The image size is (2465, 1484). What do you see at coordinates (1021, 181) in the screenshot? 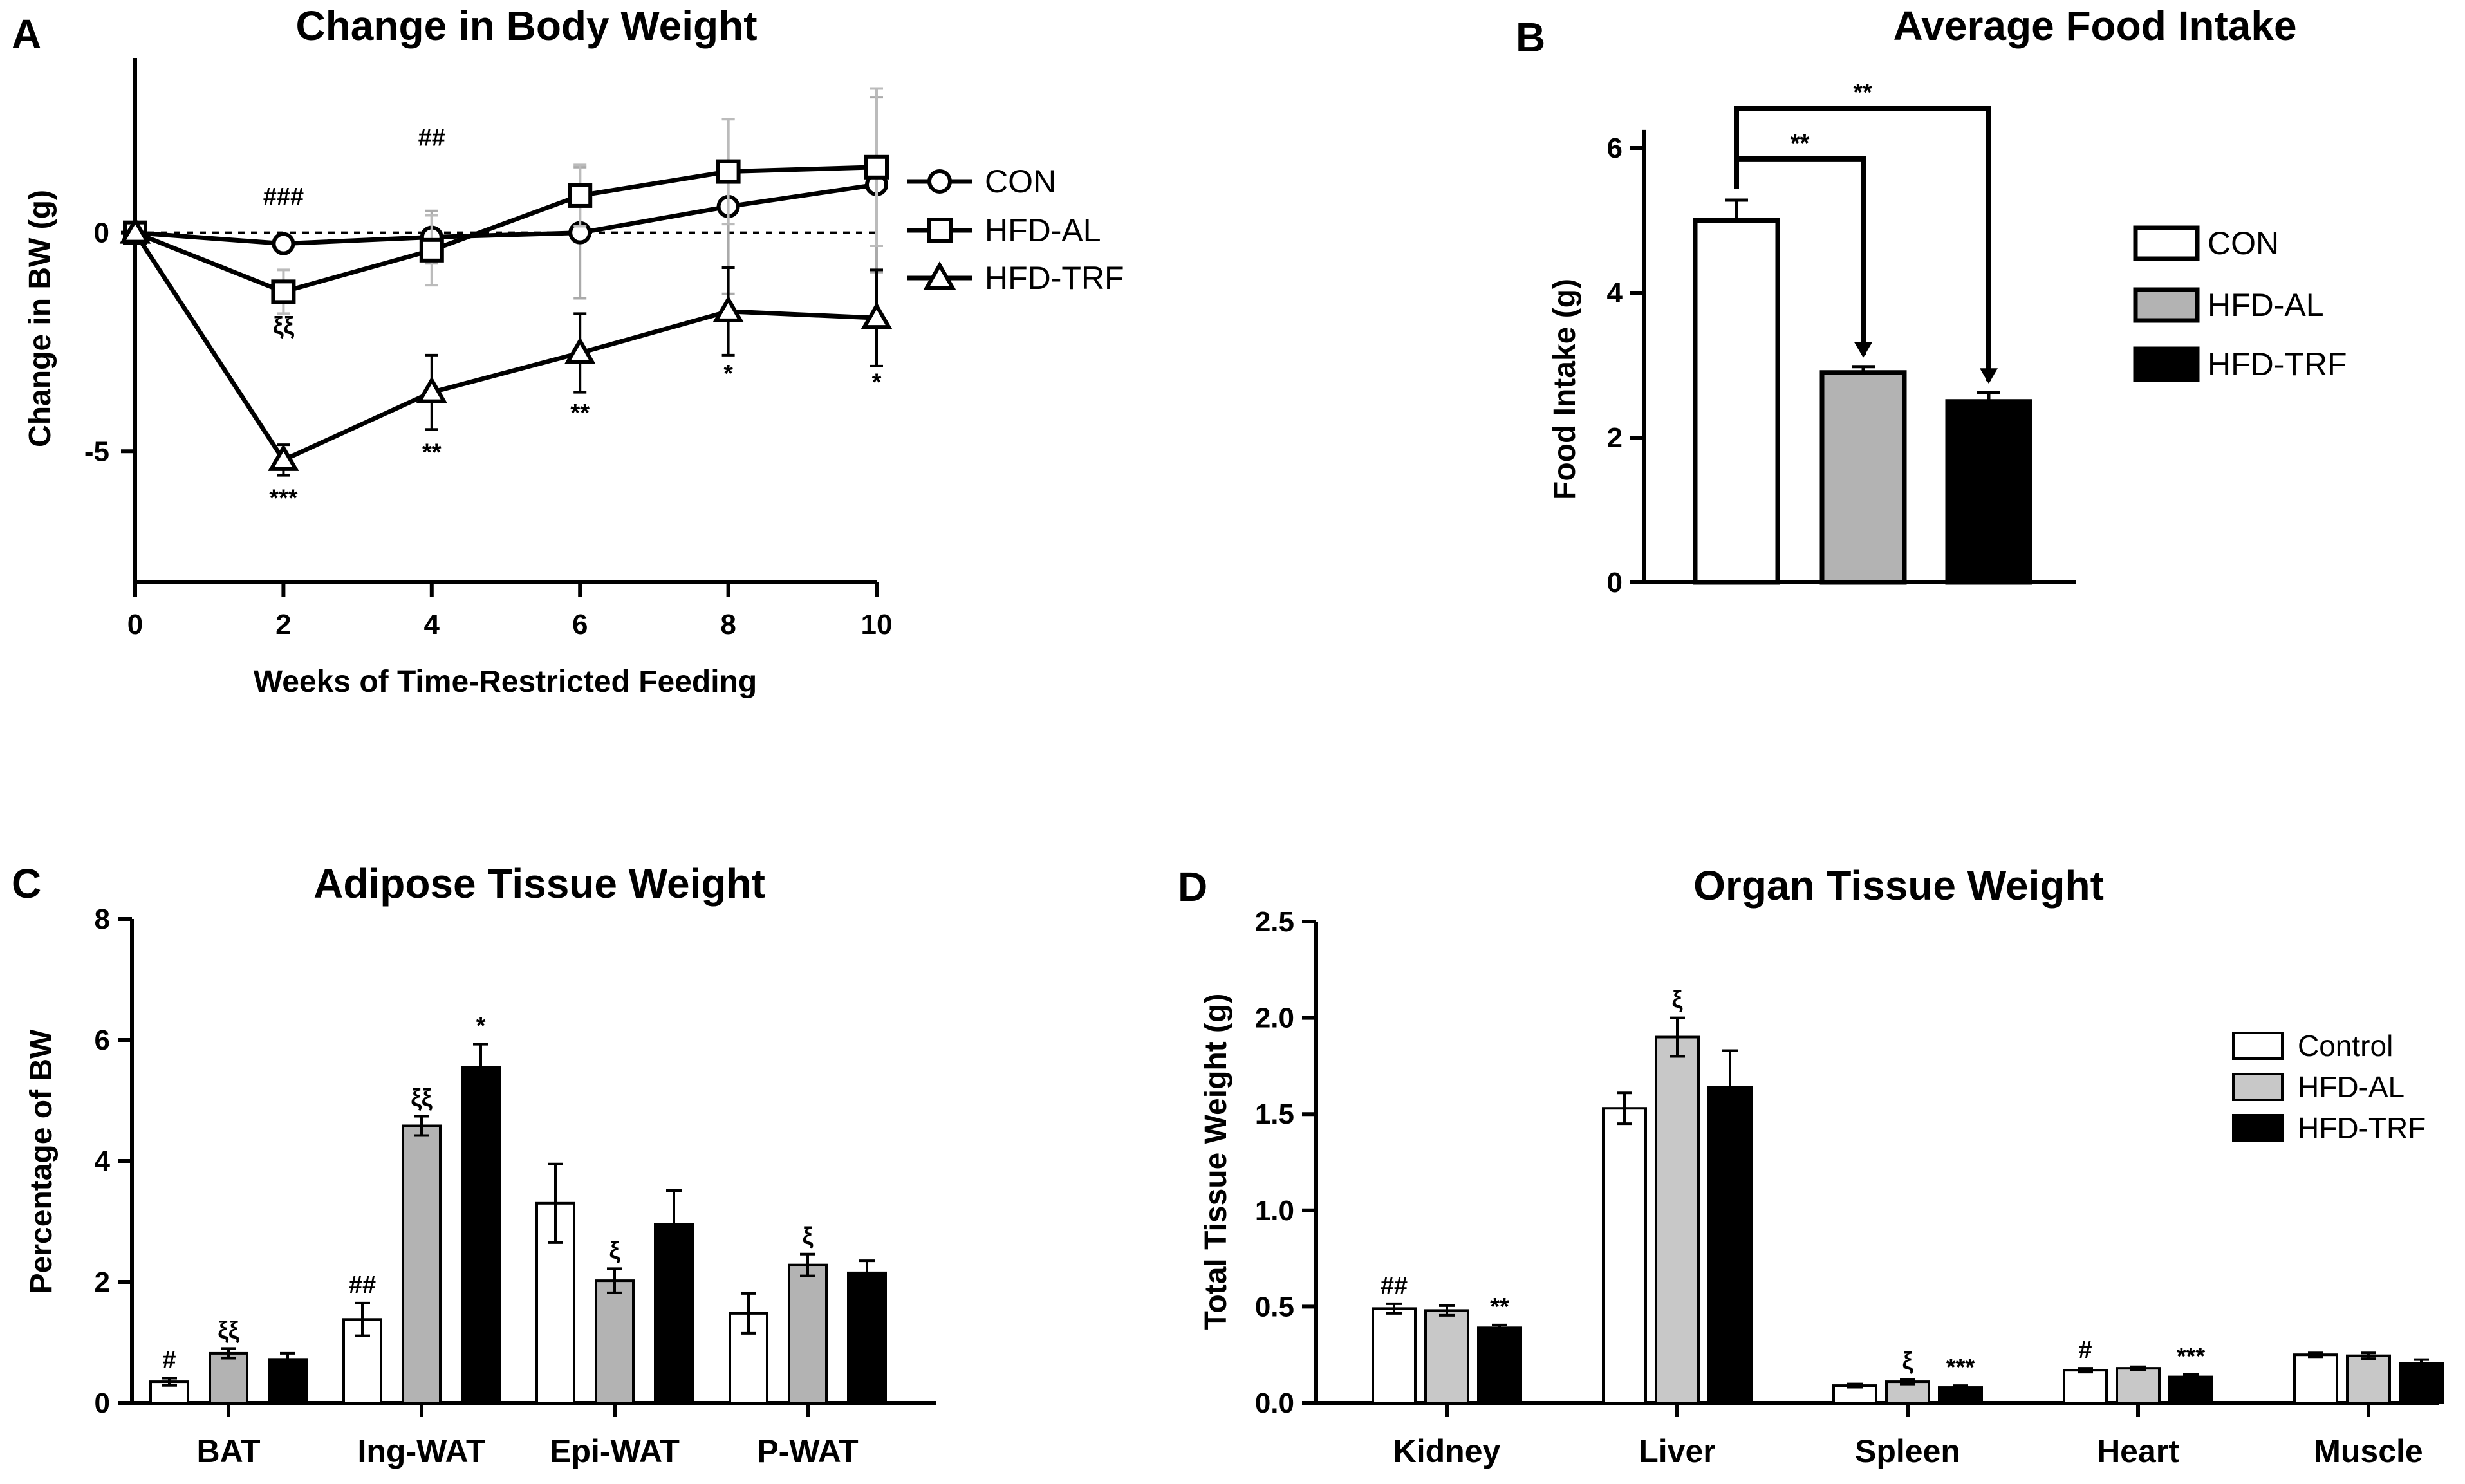
I see `legend-label: CON` at bounding box center [1021, 181].